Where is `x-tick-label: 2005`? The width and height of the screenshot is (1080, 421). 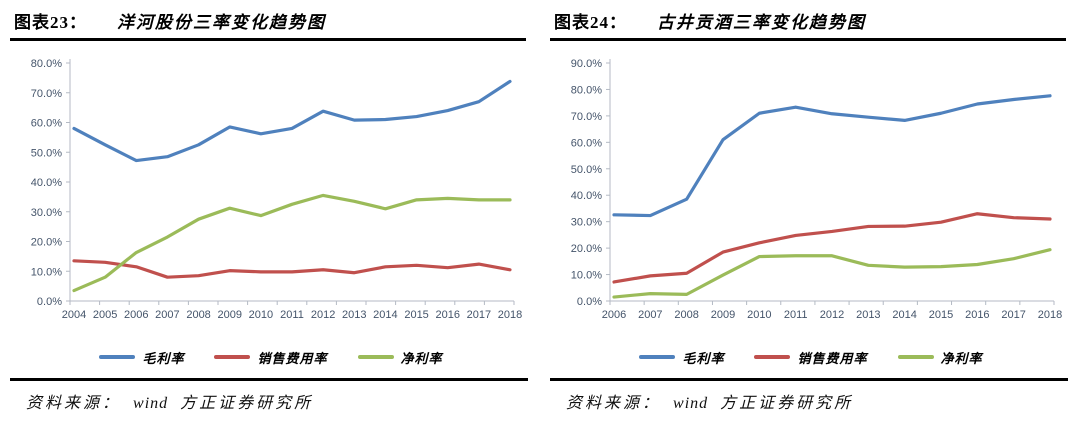
x-tick-label: 2005 is located at coordinates (105, 315).